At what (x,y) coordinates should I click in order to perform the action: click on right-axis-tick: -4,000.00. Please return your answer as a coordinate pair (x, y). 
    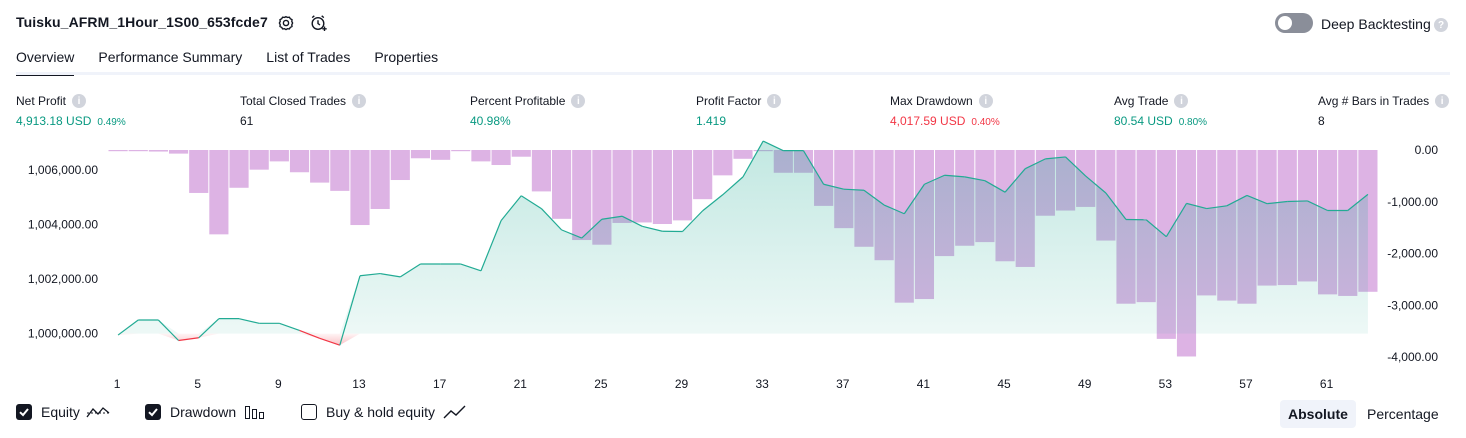
    Looking at the image, I should click on (1412, 357).